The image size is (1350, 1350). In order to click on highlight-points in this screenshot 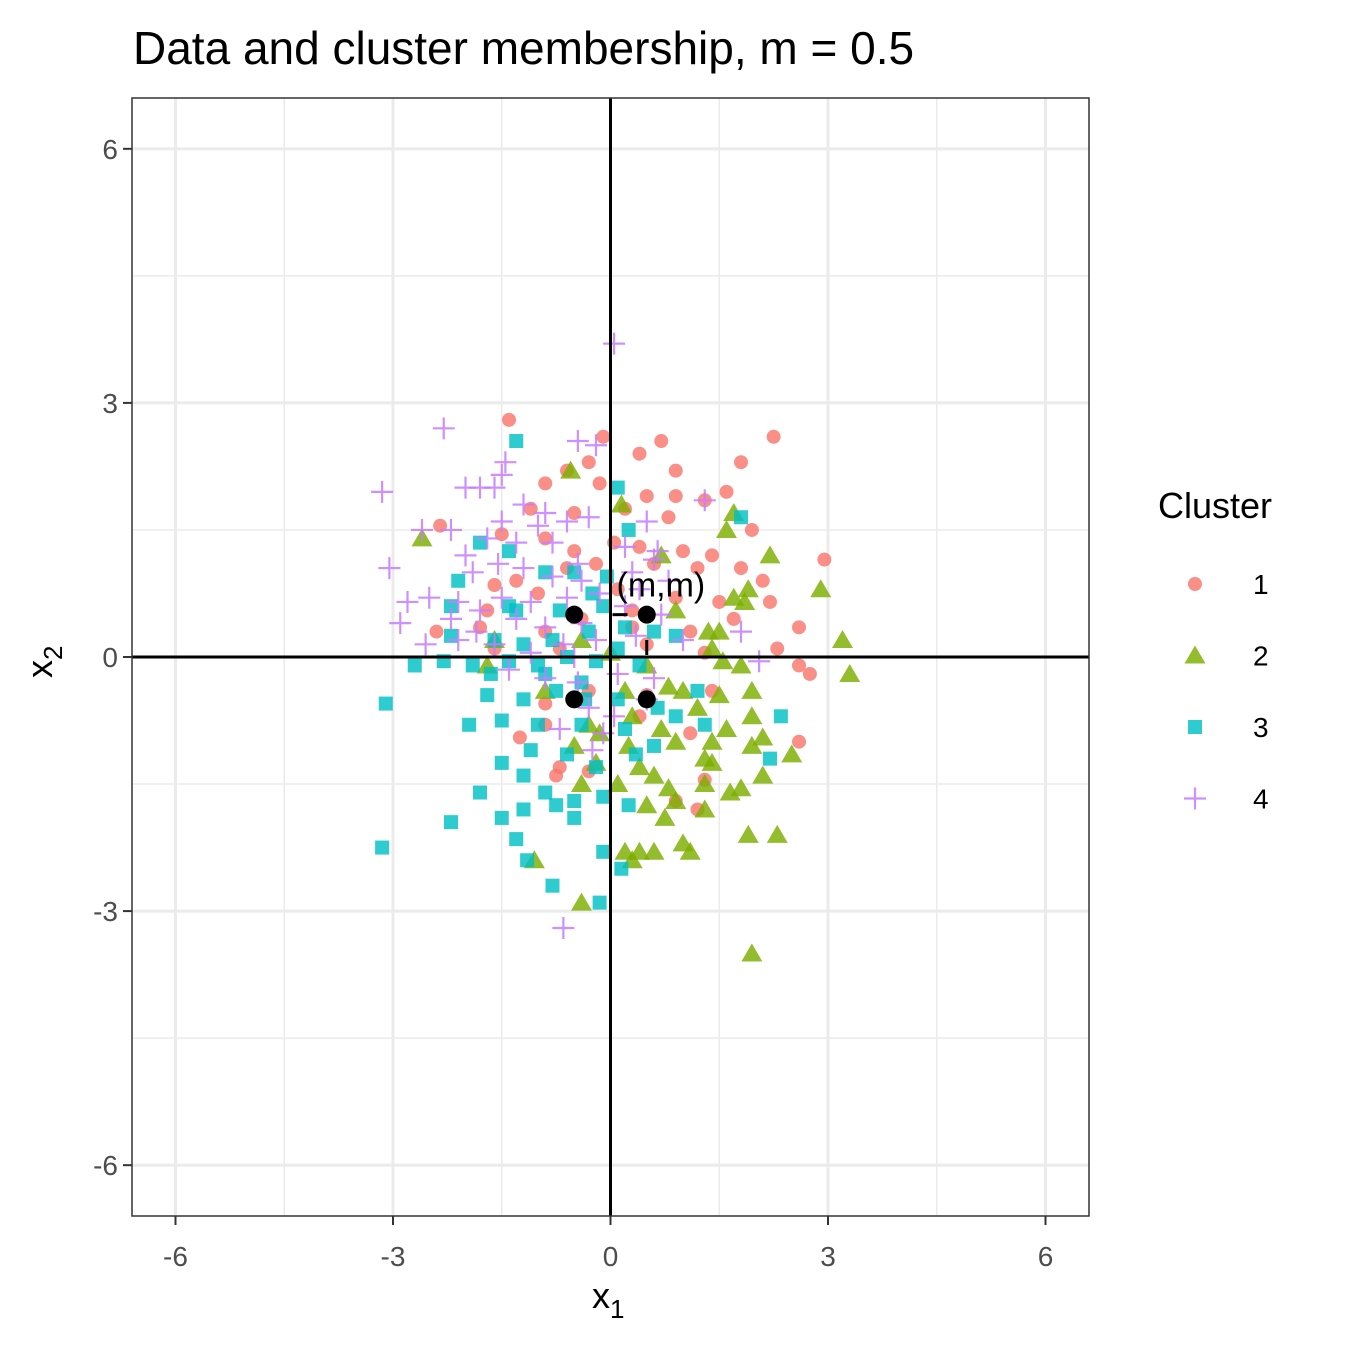, I will do `click(610, 657)`.